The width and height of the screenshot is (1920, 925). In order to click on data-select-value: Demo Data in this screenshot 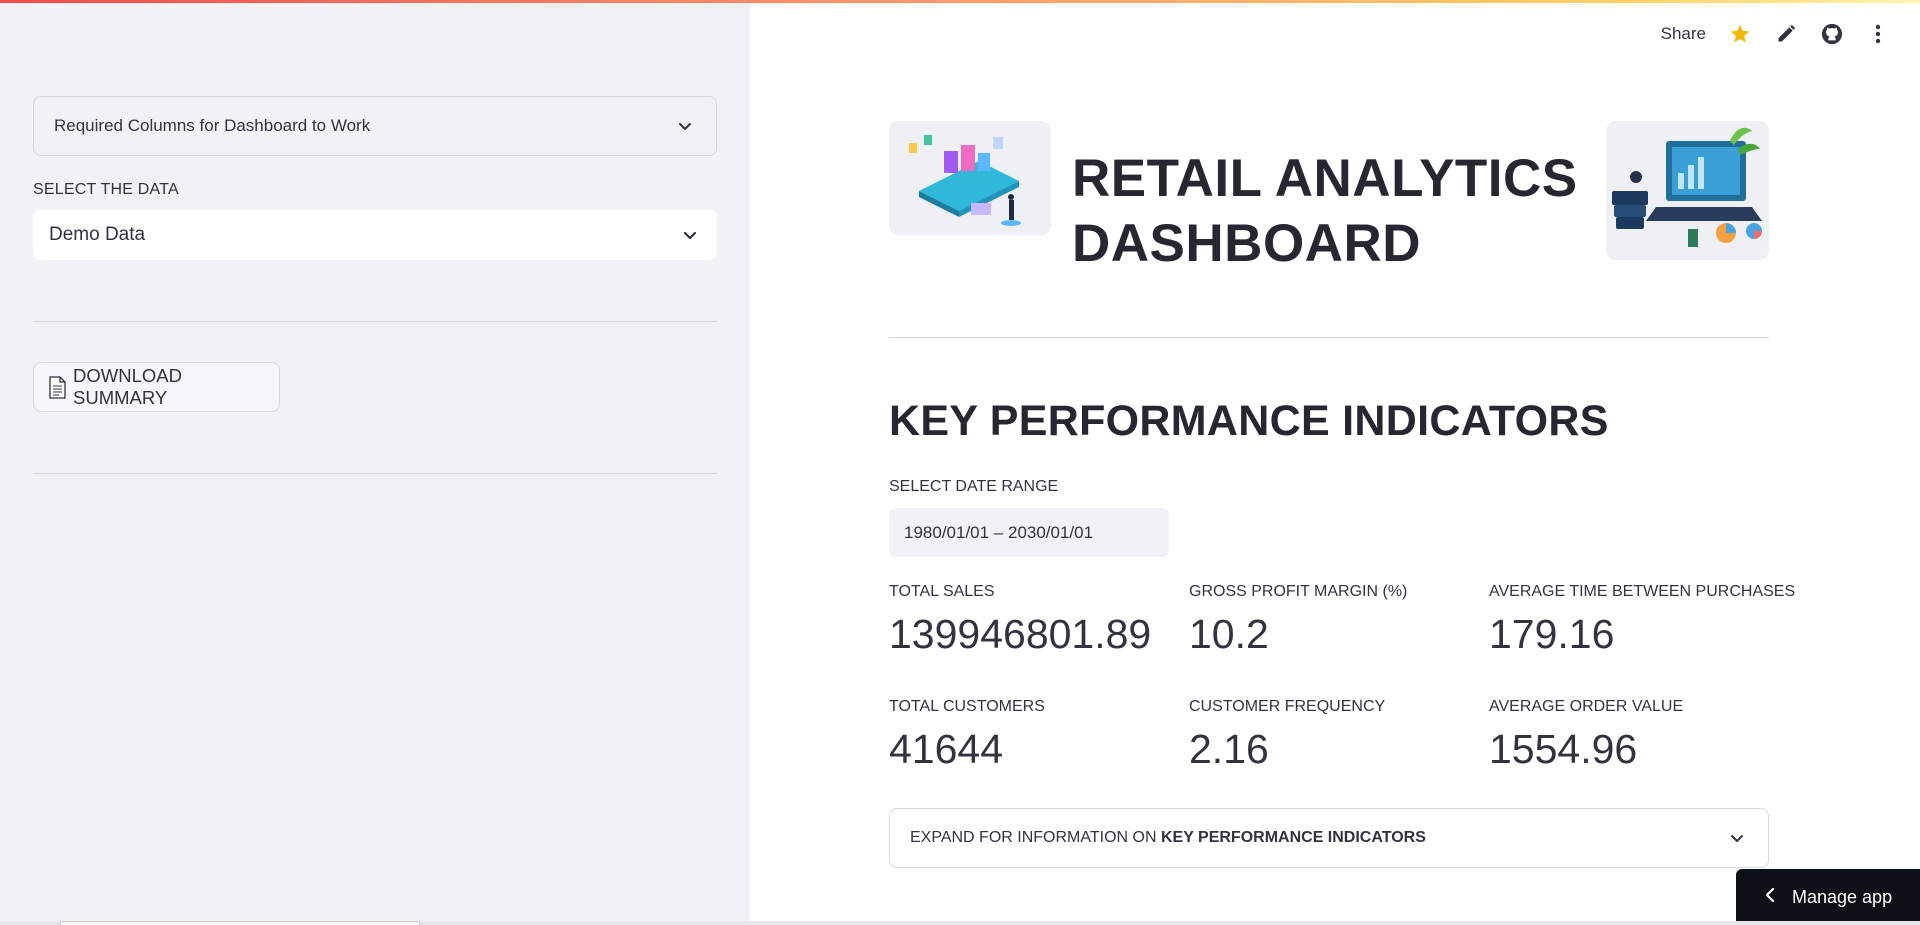, I will do `click(97, 234)`.